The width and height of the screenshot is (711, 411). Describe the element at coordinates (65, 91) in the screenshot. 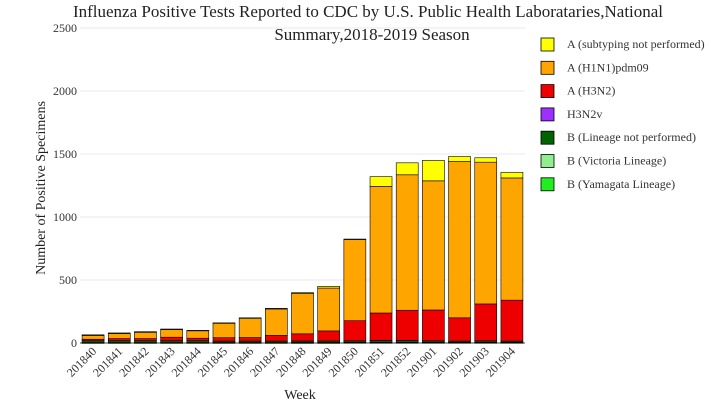

I see `y-tick-label: 2000` at that location.